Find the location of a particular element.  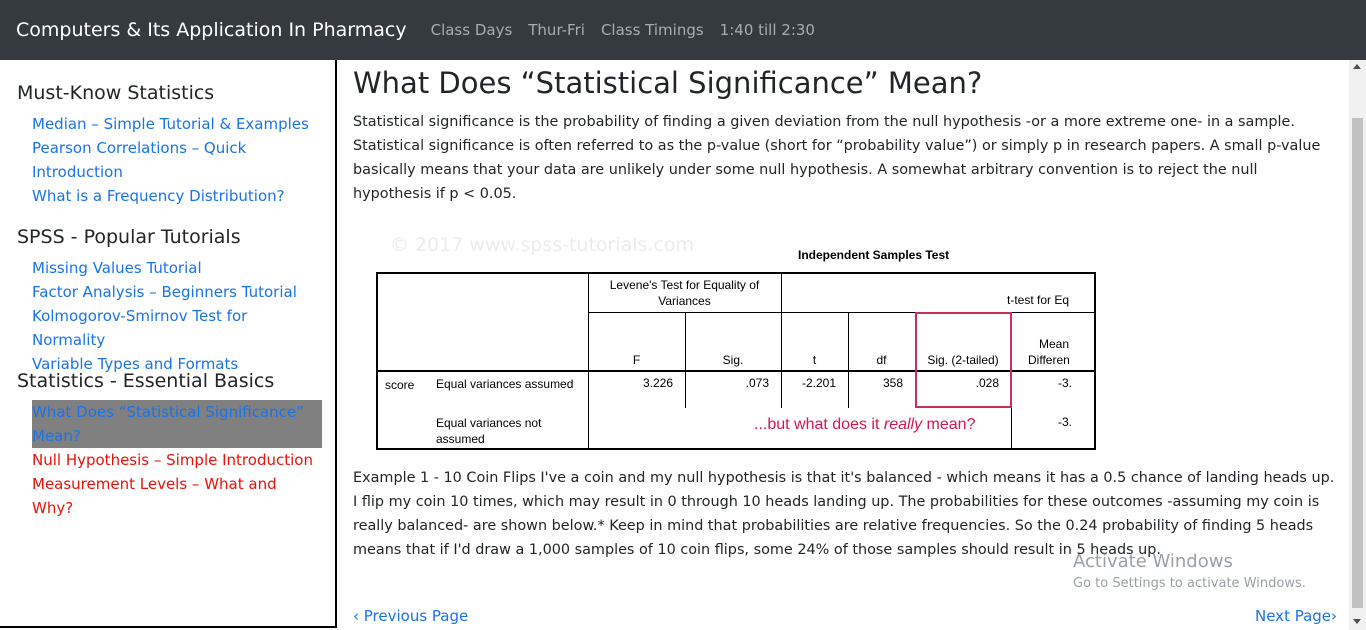

col-f: F is located at coordinates (636, 360).